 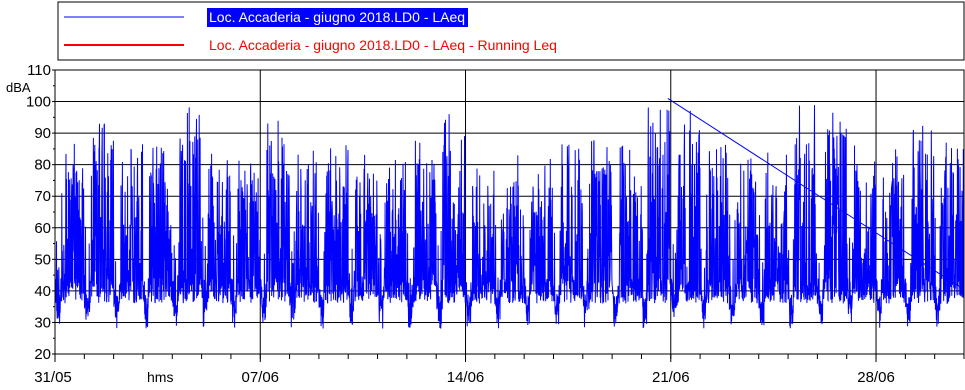 What do you see at coordinates (260, 377) in the screenshot?
I see `x-tick-label: 07/06` at bounding box center [260, 377].